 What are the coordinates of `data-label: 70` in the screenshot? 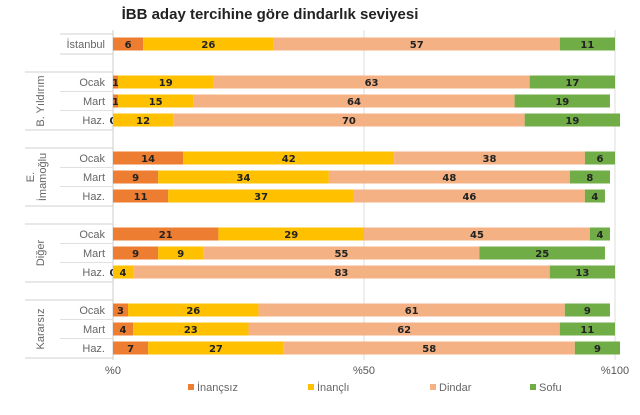 It's located at (349, 121).